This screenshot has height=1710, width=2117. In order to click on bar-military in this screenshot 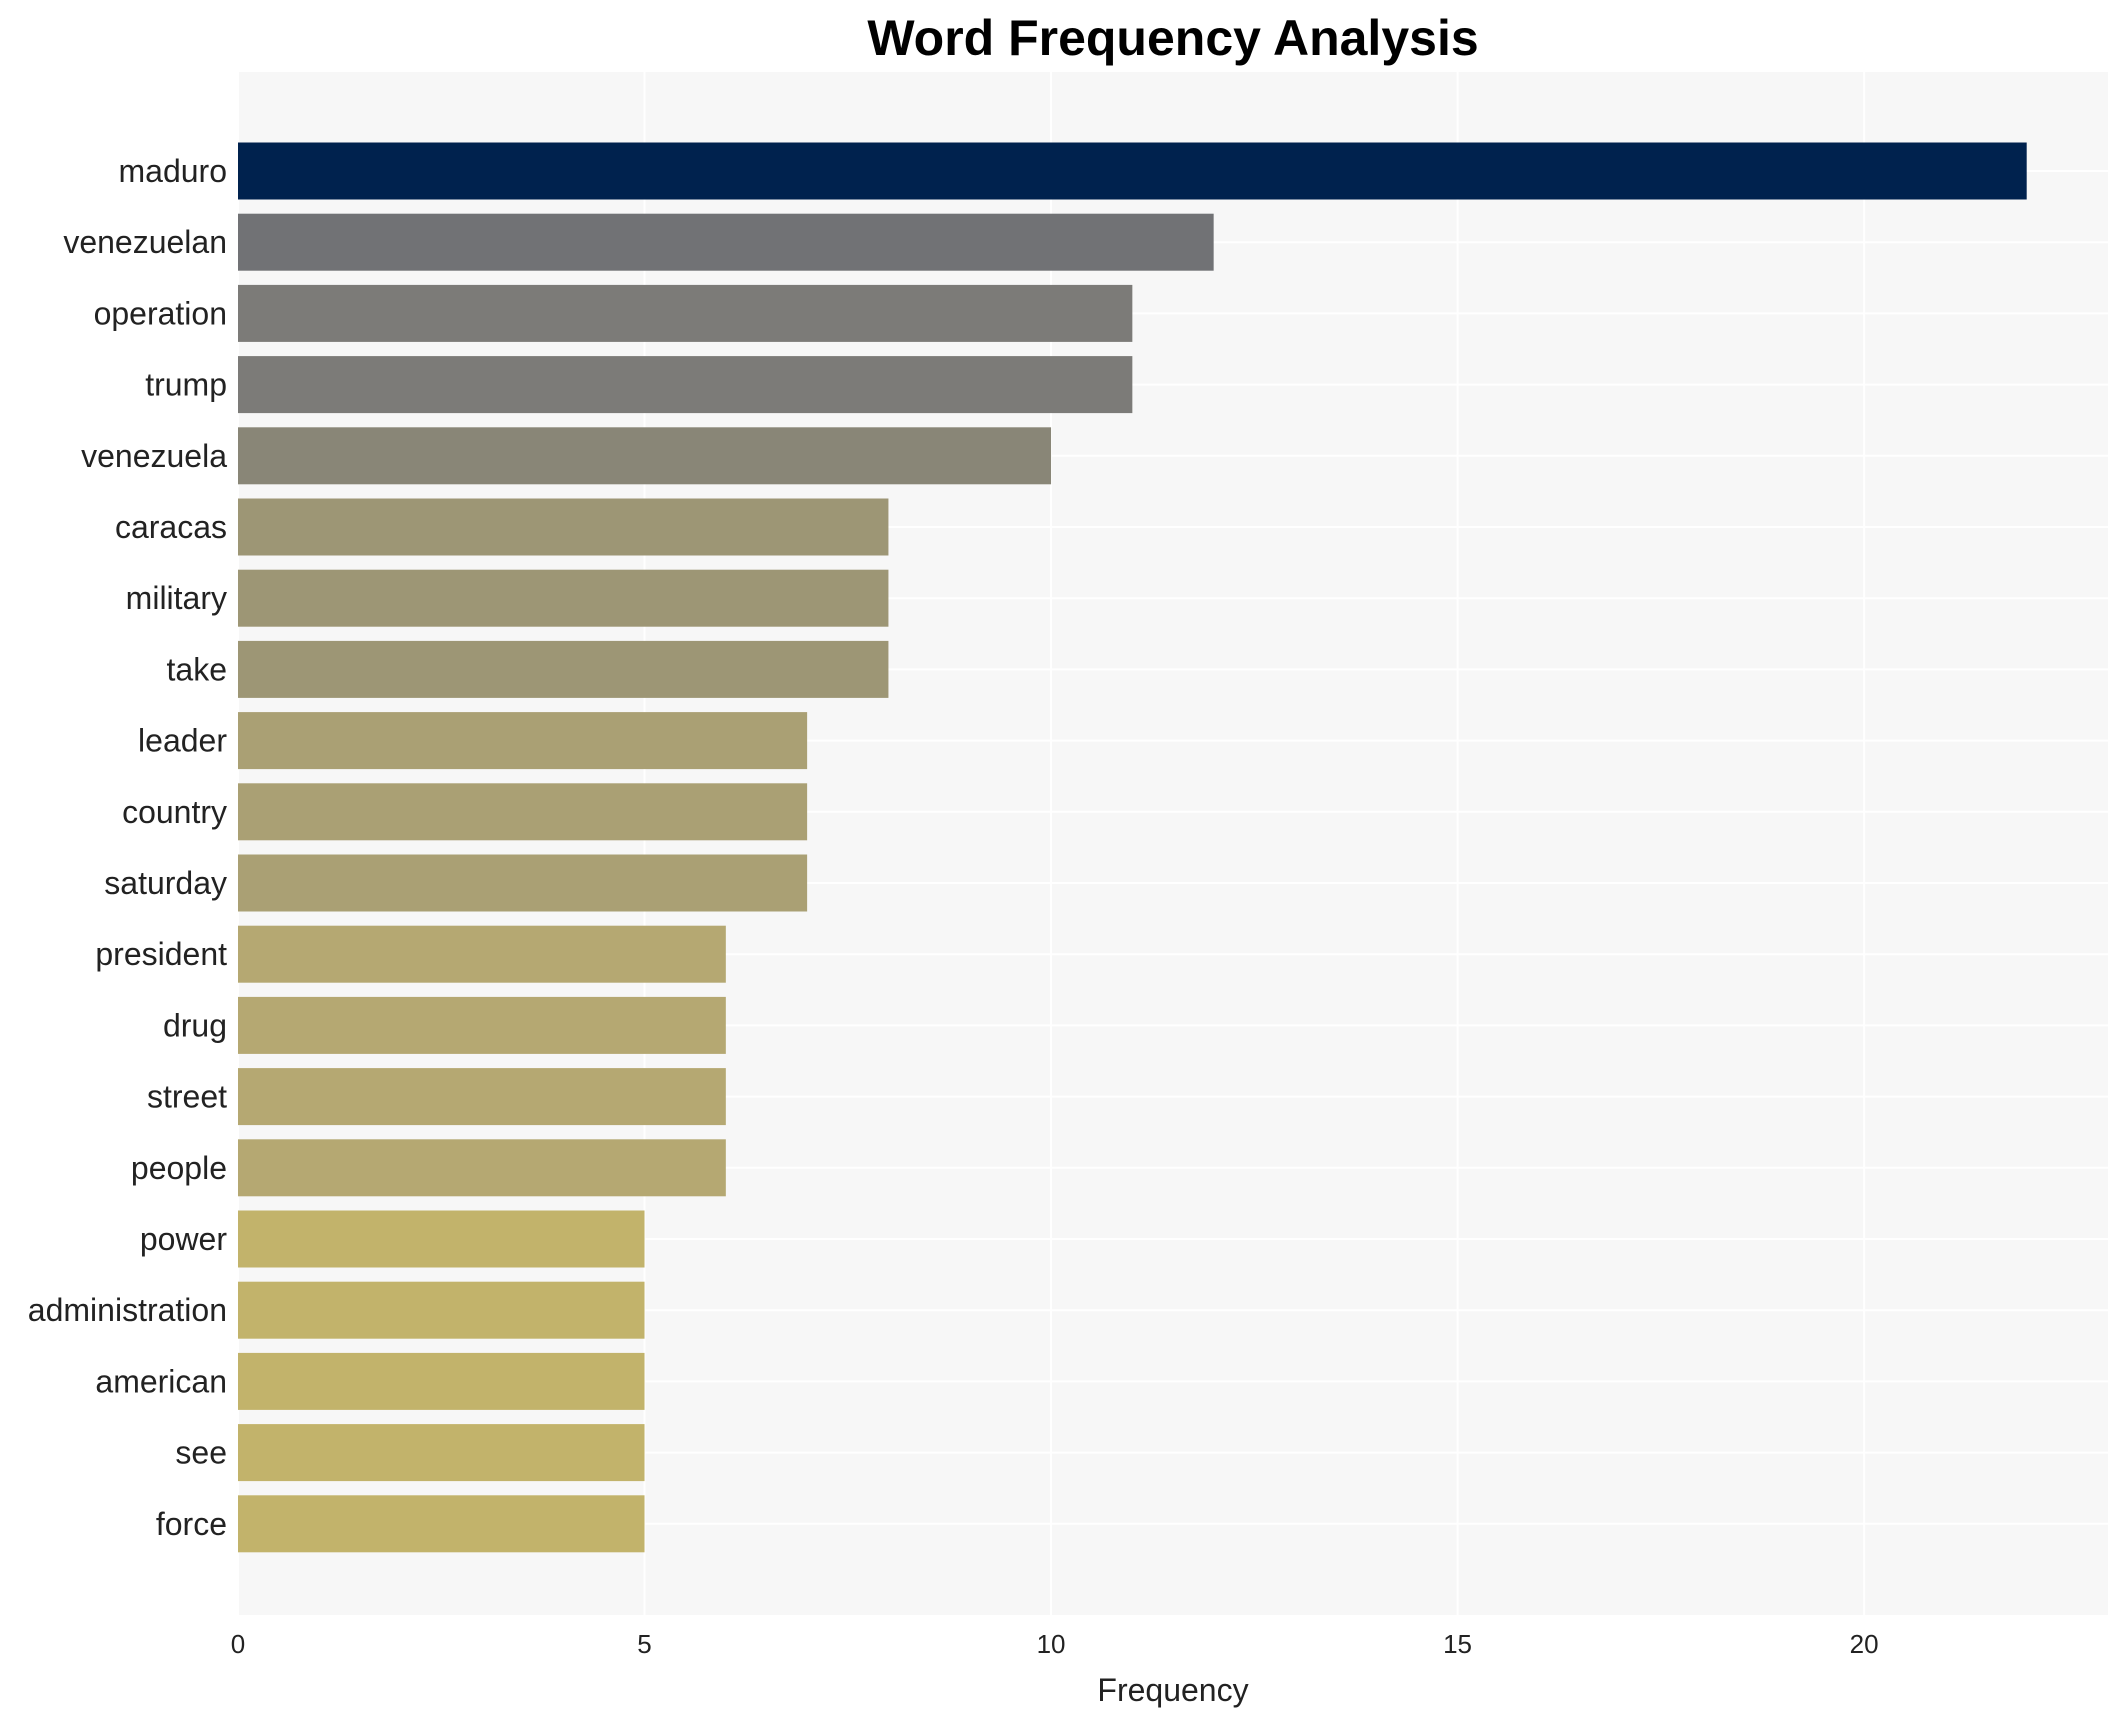, I will do `click(563, 598)`.